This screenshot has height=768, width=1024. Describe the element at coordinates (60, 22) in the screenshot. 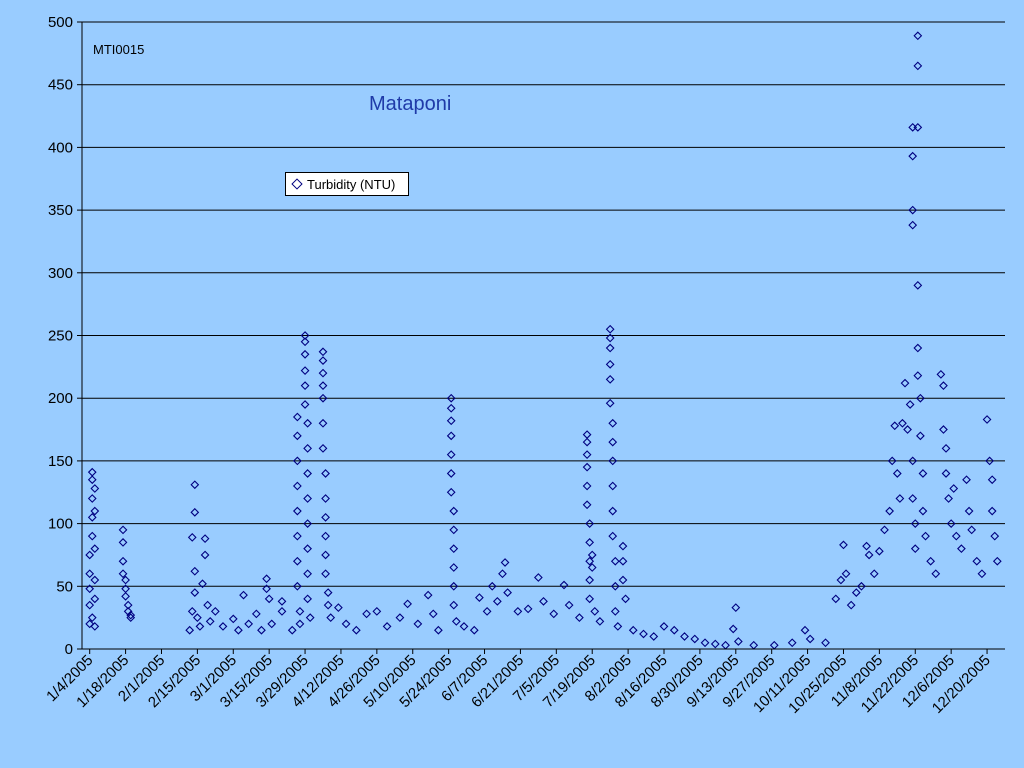

I see `y-tick-label: 500` at that location.